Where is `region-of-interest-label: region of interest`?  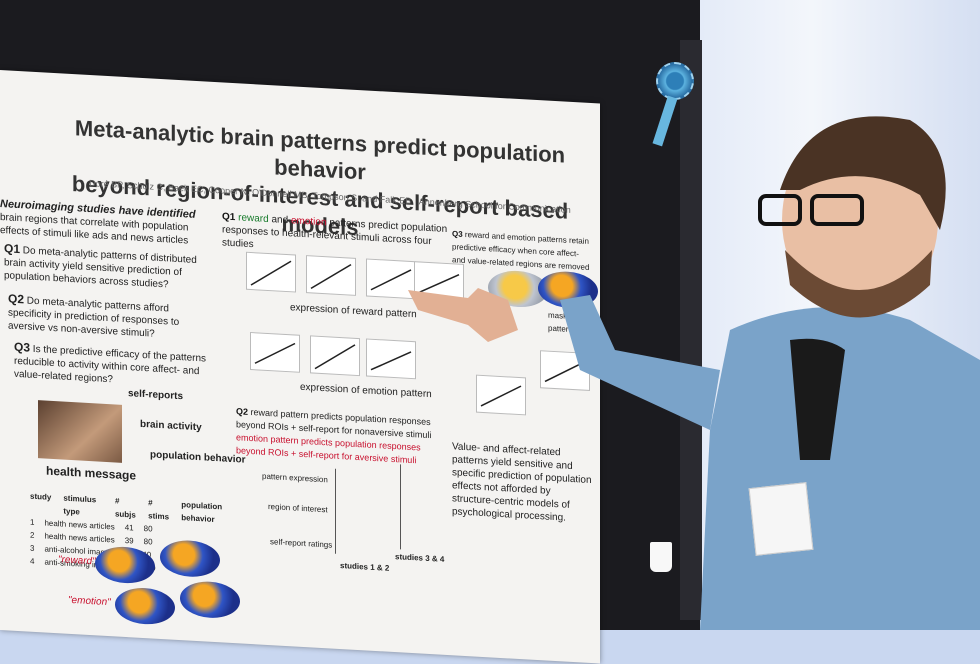
region-of-interest-label: region of interest is located at coordinates (298, 508).